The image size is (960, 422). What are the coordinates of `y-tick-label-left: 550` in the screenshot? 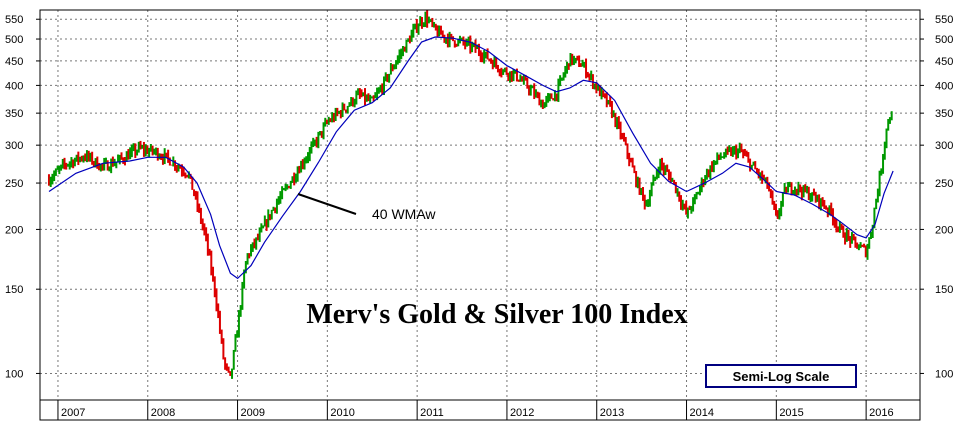 It's located at (14, 20).